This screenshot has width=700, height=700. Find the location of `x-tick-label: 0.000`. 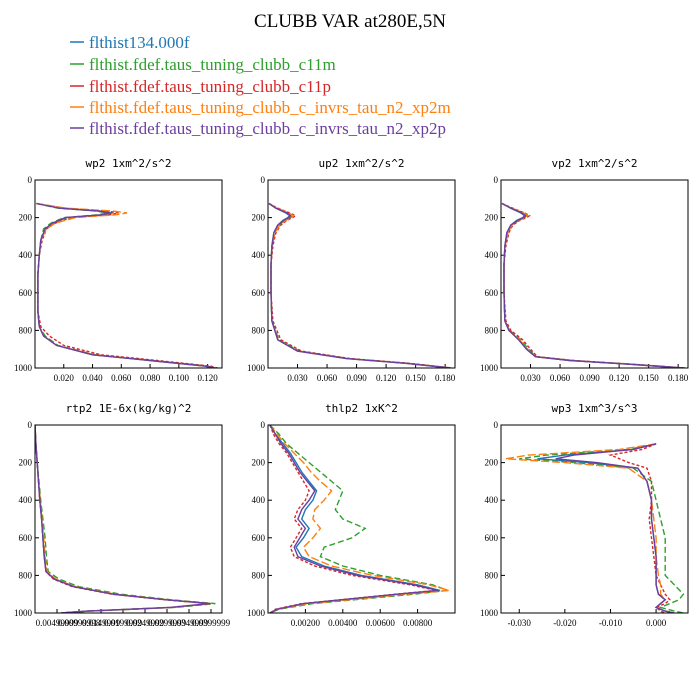

x-tick-label: 0.000 is located at coordinates (656, 623).